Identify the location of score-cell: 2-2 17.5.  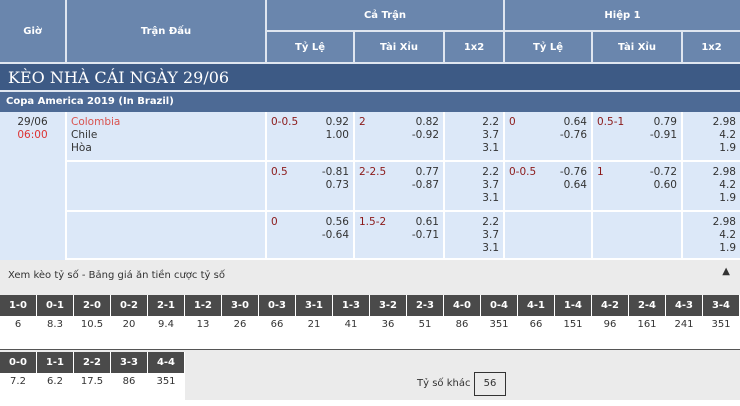
(92, 379).